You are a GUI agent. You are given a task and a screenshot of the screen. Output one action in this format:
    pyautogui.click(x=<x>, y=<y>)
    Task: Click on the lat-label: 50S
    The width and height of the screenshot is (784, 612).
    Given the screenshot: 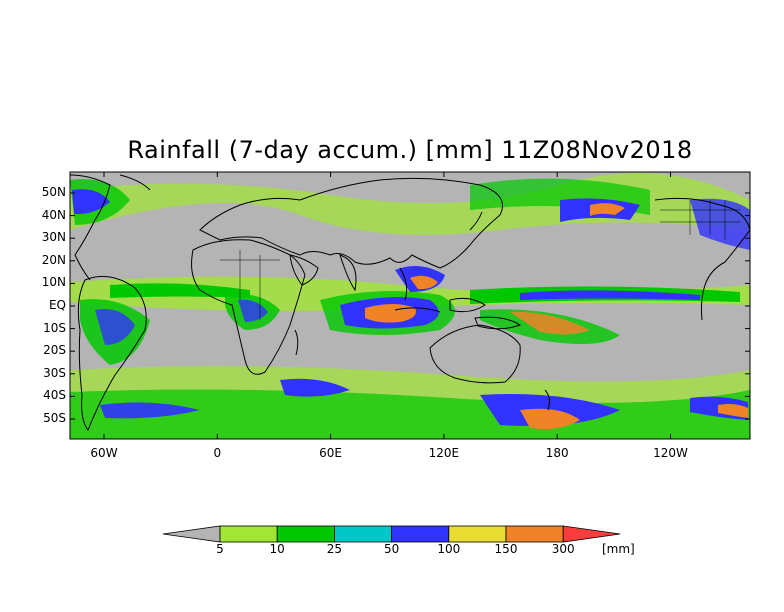 What is the action you would take?
    pyautogui.click(x=54, y=418)
    